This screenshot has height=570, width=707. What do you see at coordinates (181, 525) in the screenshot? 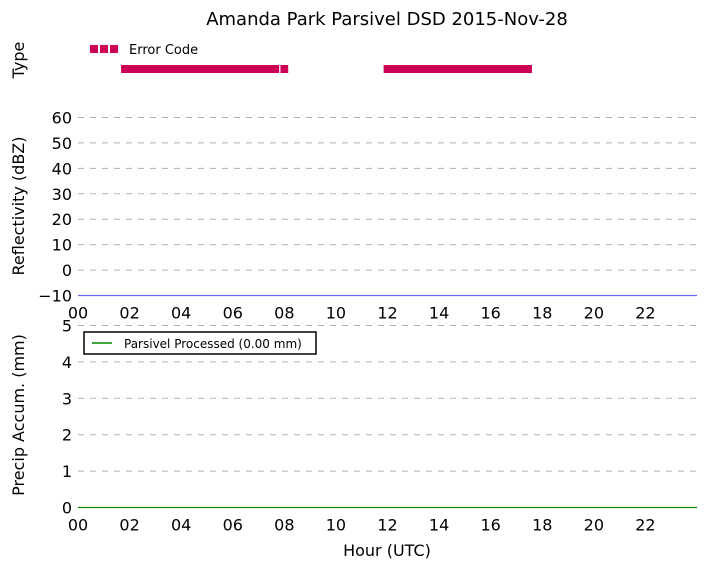
I see `precip-x-tick-label: 04` at bounding box center [181, 525].